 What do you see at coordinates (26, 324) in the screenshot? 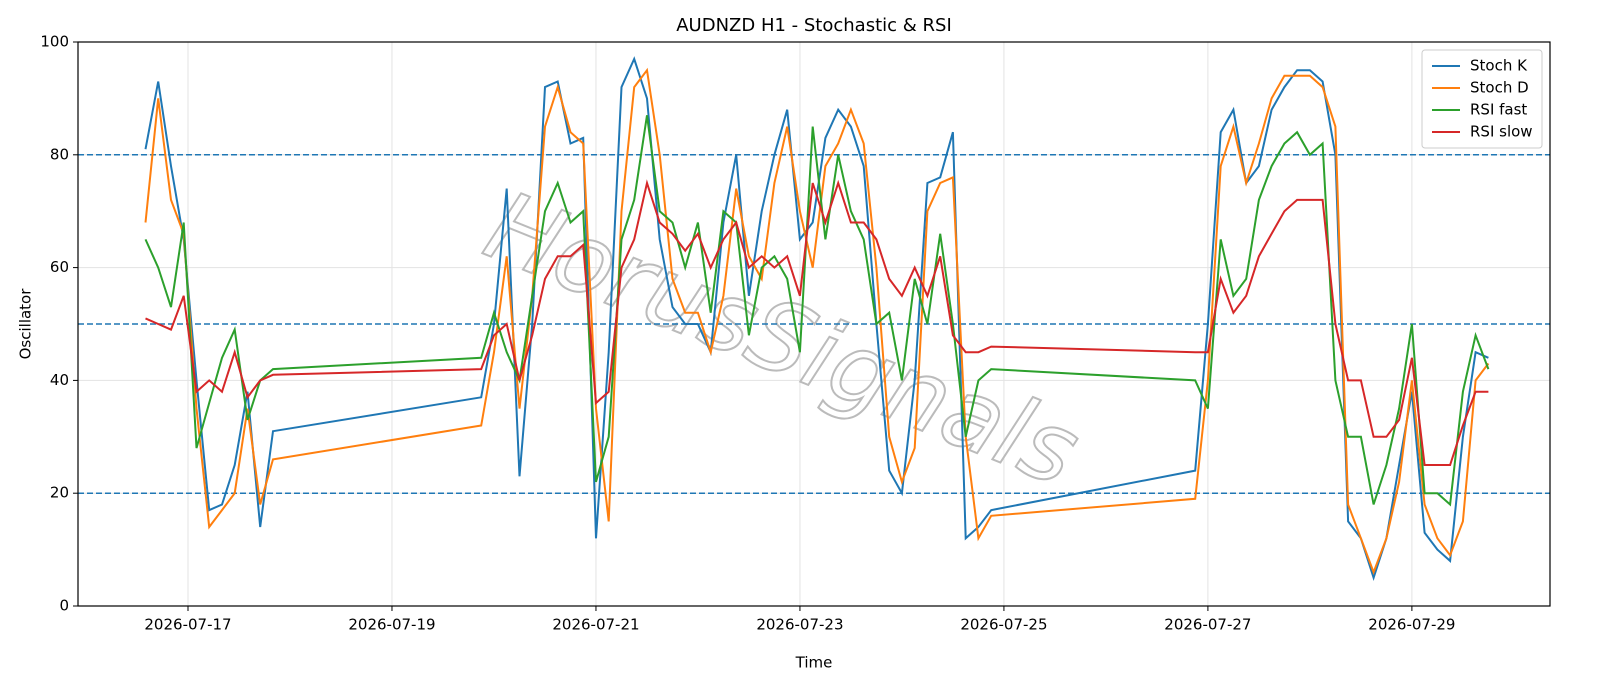
I see `y-axis-label: Oscillator` at bounding box center [26, 324].